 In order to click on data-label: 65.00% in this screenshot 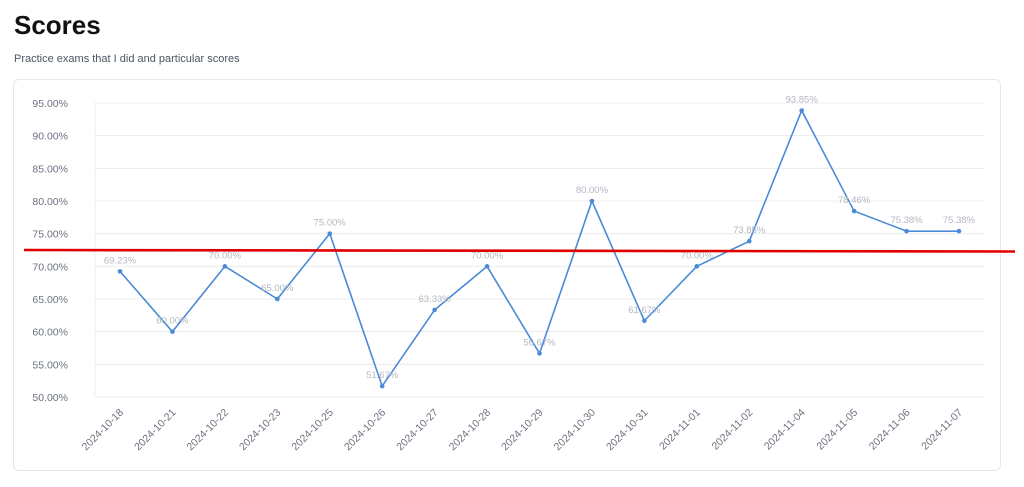, I will do `click(277, 288)`.